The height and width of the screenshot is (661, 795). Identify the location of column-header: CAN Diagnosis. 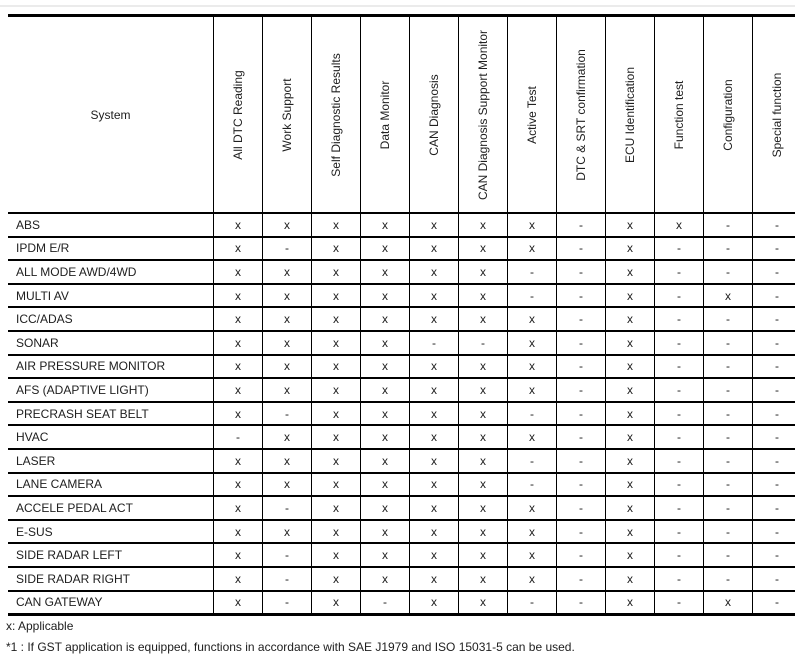
(434, 114).